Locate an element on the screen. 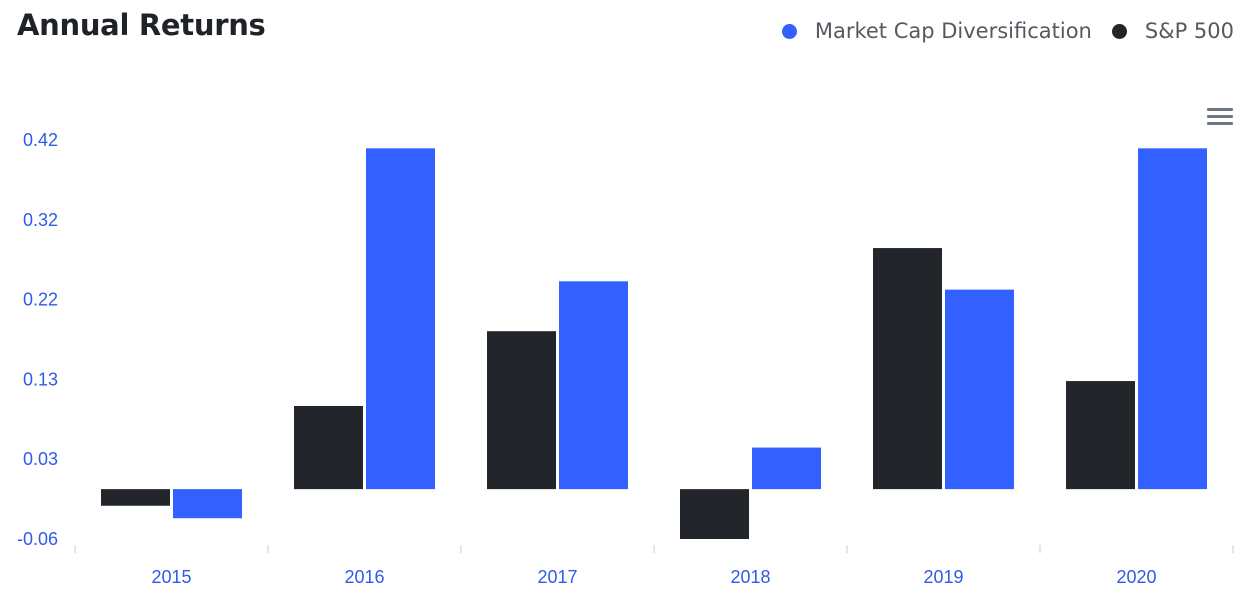 Image resolution: width=1254 pixels, height=606 pixels. x-tick-label: 2016 is located at coordinates (364, 577).